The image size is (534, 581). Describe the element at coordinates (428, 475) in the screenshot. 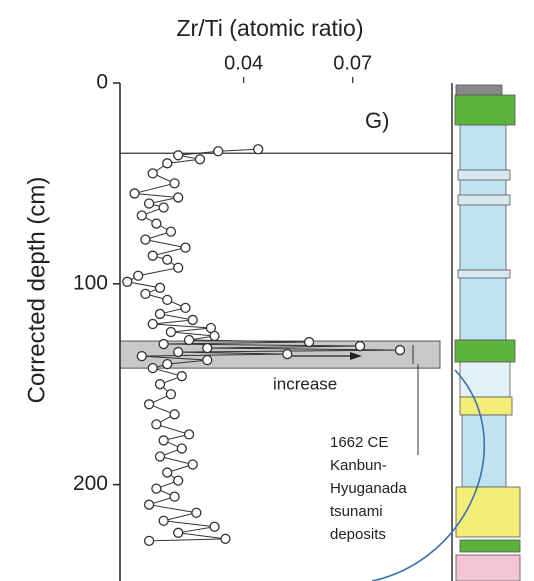

I see `connector-curve` at that location.